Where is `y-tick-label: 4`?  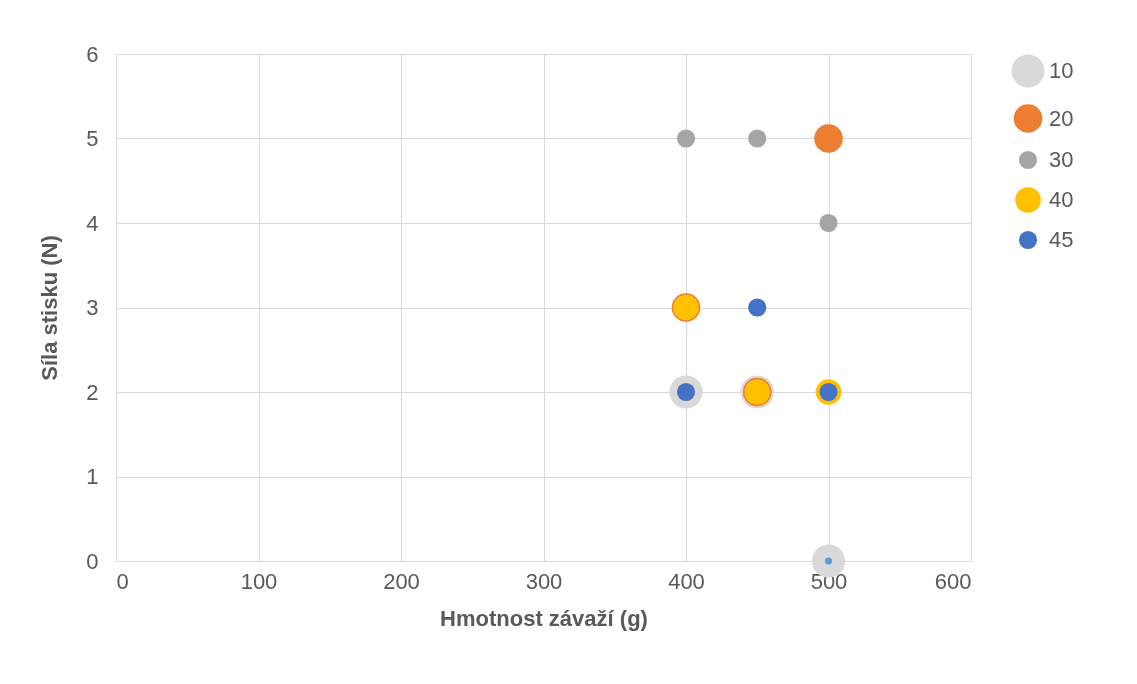 y-tick-label: 4 is located at coordinates (92, 223).